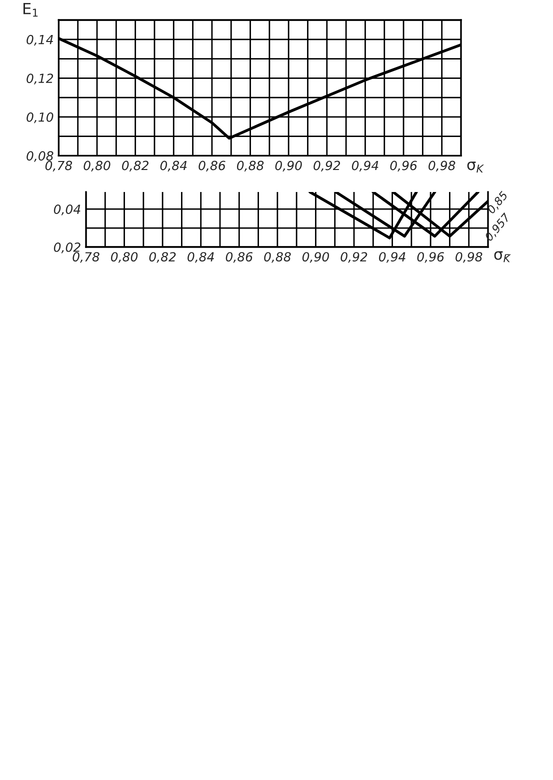 The width and height of the screenshot is (553, 780). Describe the element at coordinates (502, 256) in the screenshot. I see `x-axis-title: σ$_{K̄}$` at that location.